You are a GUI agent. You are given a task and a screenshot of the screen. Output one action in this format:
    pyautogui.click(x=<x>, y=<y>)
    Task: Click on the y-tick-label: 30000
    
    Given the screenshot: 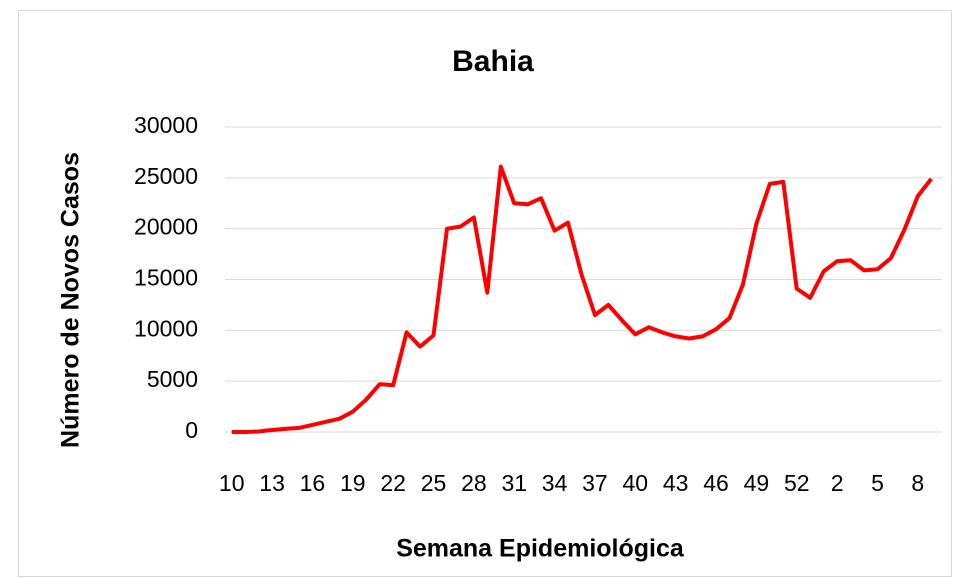 What is the action you would take?
    pyautogui.click(x=166, y=125)
    